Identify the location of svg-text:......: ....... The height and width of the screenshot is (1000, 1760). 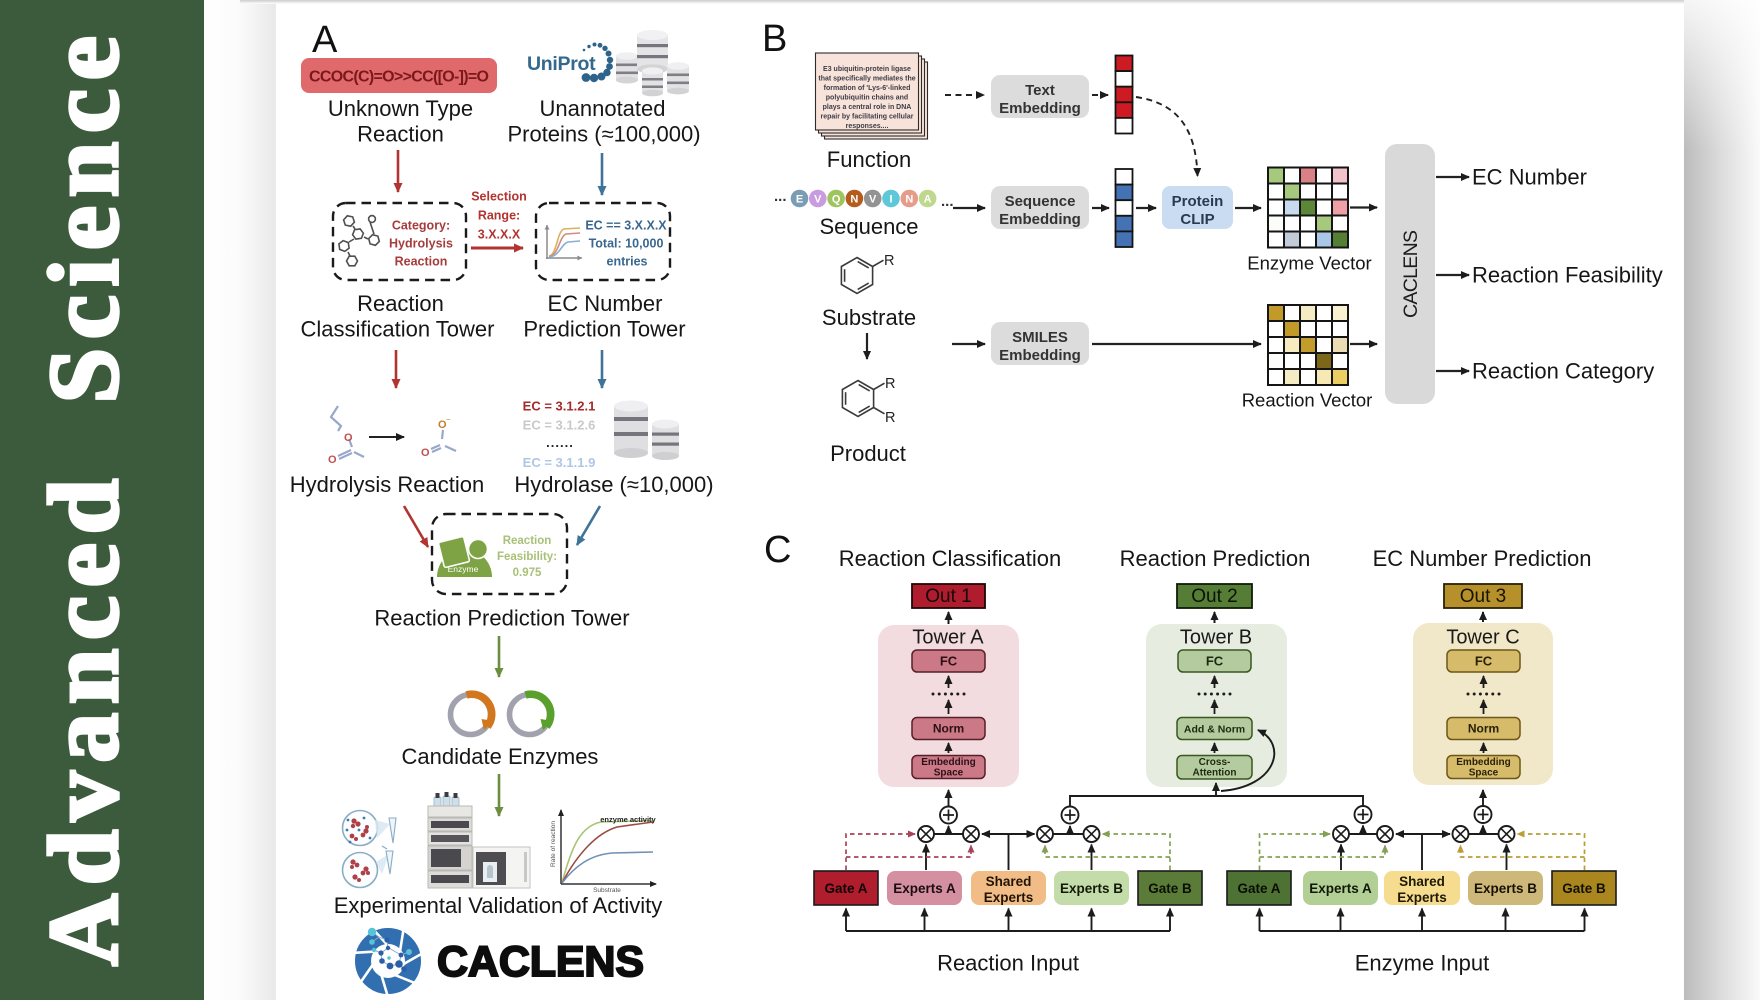
(560, 442).